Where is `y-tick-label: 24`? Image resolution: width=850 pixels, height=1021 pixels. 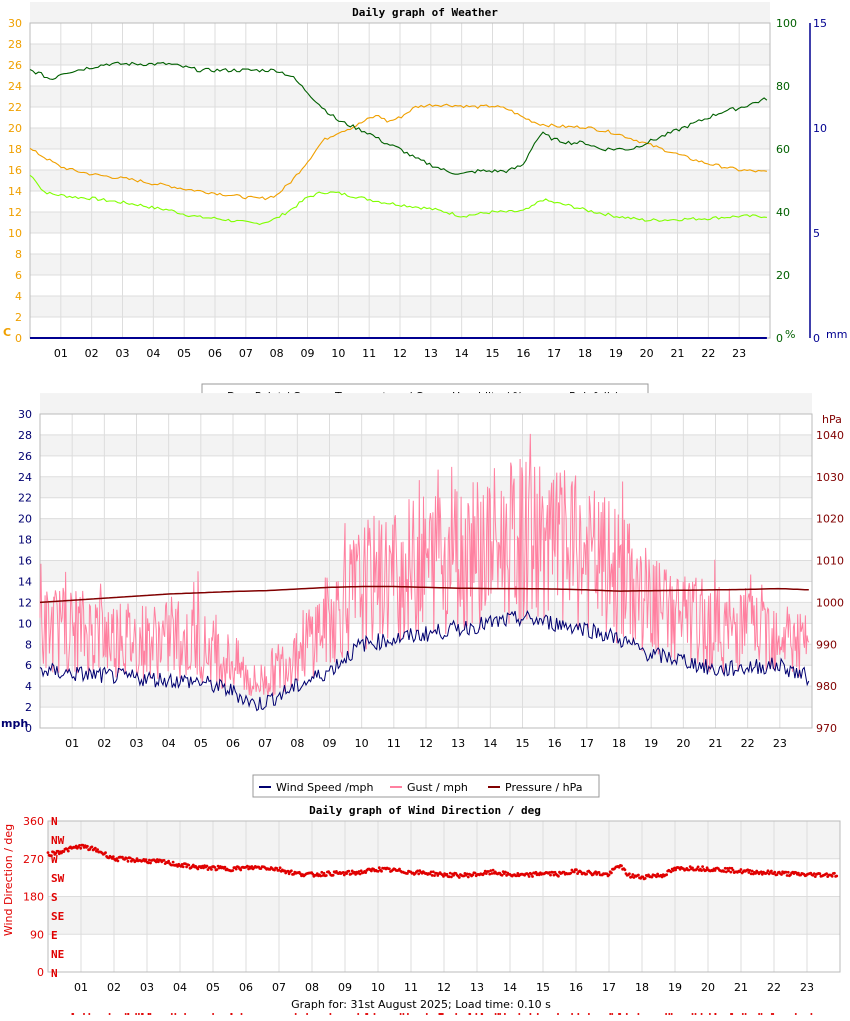
y-tick-label: 24 is located at coordinates (15, 86).